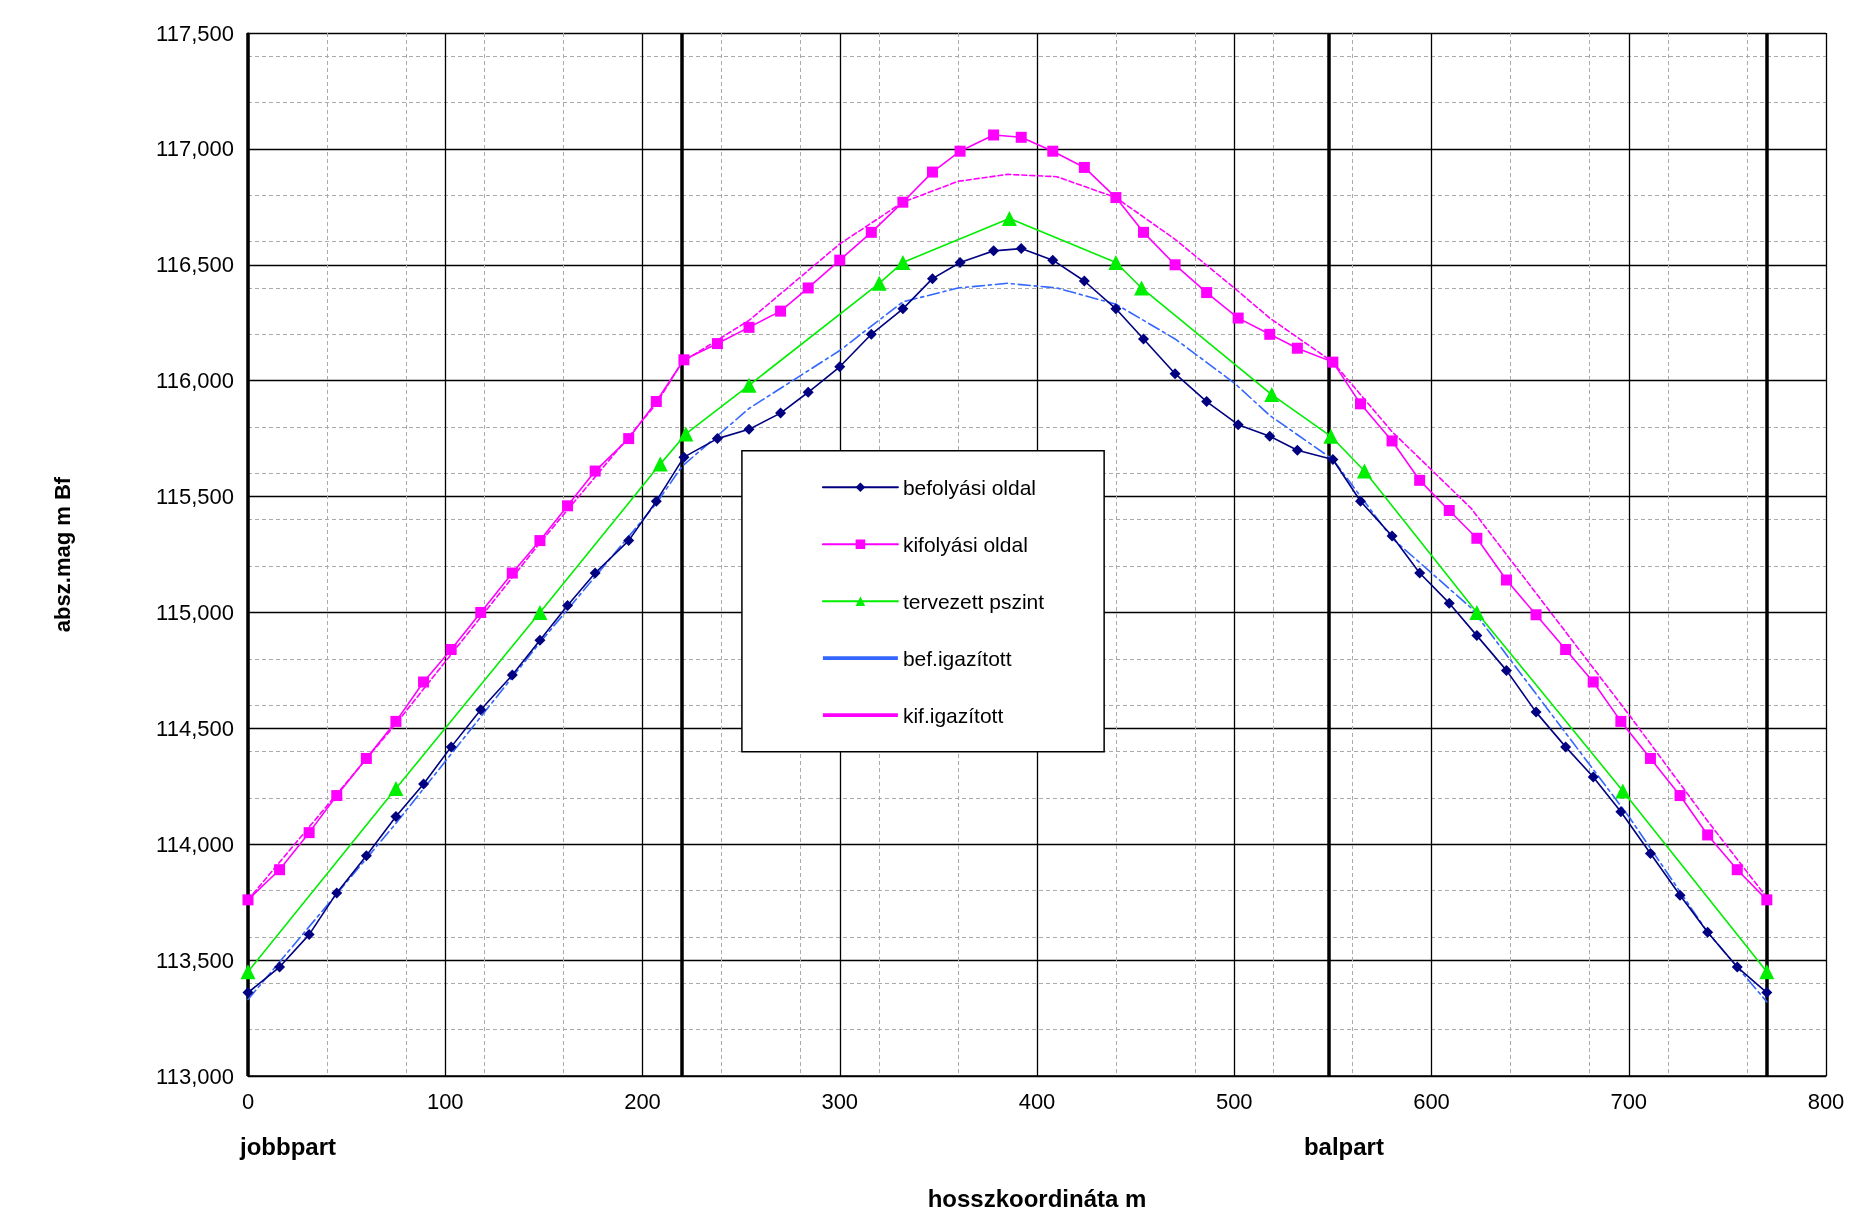 The image size is (1874, 1229). What do you see at coordinates (1234, 1101) in the screenshot?
I see `x-tick-label: 500` at bounding box center [1234, 1101].